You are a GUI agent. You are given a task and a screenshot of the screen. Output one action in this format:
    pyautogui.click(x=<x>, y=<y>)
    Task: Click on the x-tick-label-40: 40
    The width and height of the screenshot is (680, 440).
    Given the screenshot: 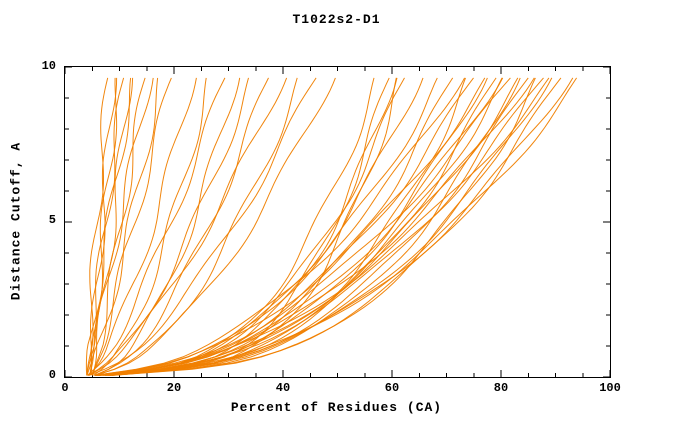 What is the action you would take?
    pyautogui.click(x=283, y=388)
    